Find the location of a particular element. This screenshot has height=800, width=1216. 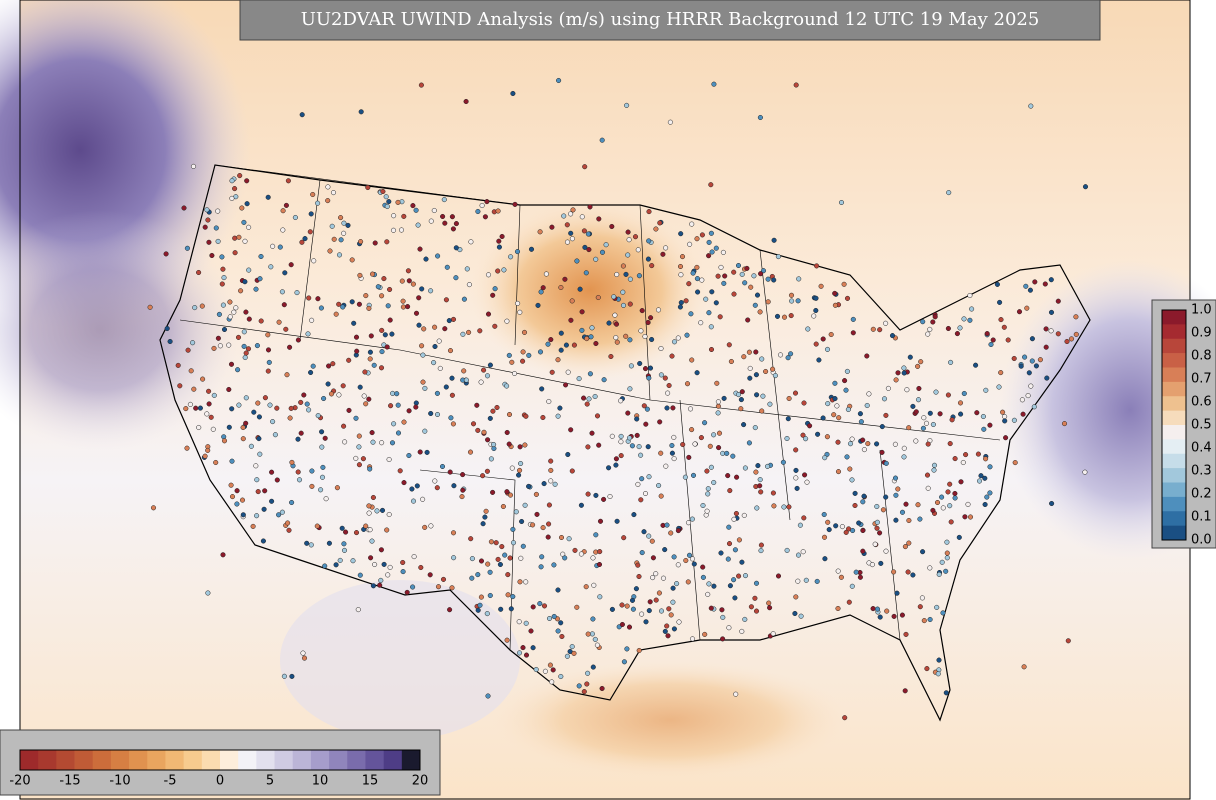

colorbar-horizontal: -20 -15 -10 -5 0 5 10 15 20 is located at coordinates (218, 769).